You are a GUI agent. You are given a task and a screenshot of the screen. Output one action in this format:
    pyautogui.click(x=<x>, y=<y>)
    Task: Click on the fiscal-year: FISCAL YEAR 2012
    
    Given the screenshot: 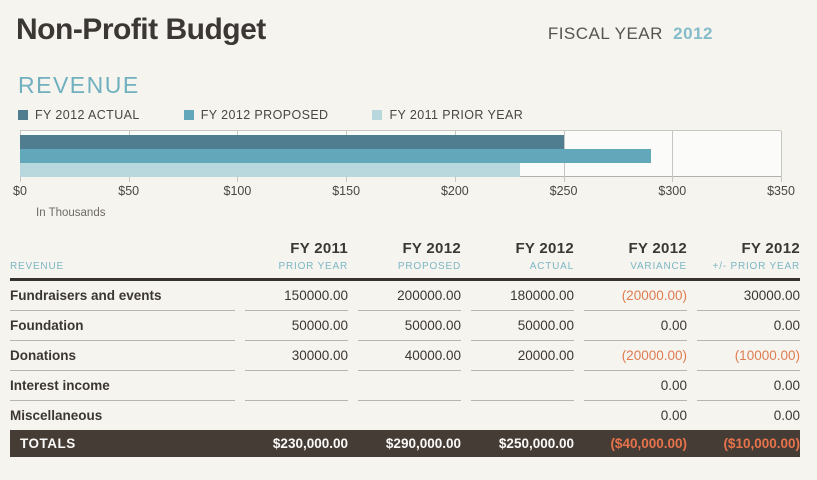 What is the action you would take?
    pyautogui.click(x=630, y=34)
    